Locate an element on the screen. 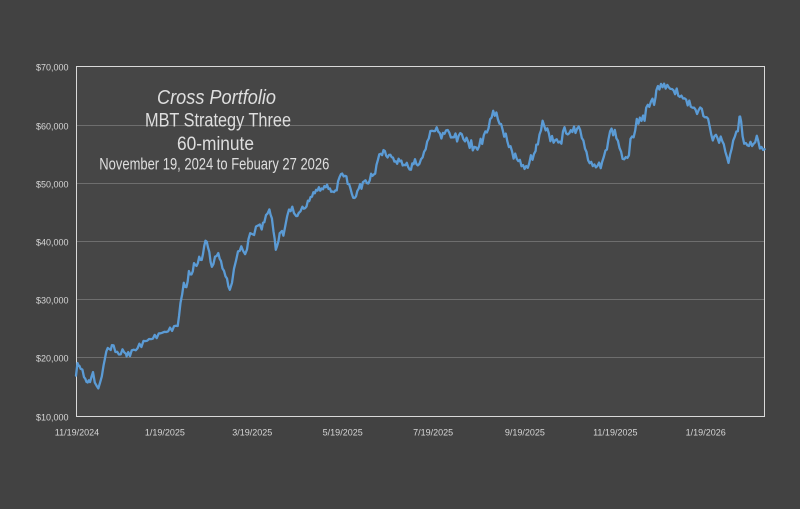 This screenshot has height=509, width=800. svg-text: 11/19/2024 is located at coordinates (77, 433).